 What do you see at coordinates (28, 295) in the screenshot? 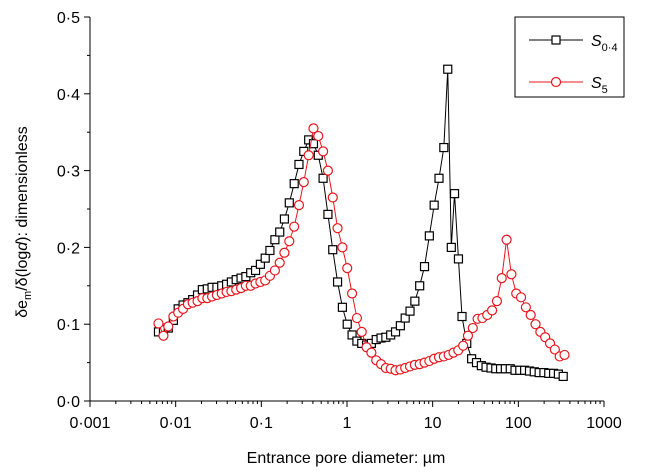
I see `y-axis-title-sub: m` at bounding box center [28, 295].